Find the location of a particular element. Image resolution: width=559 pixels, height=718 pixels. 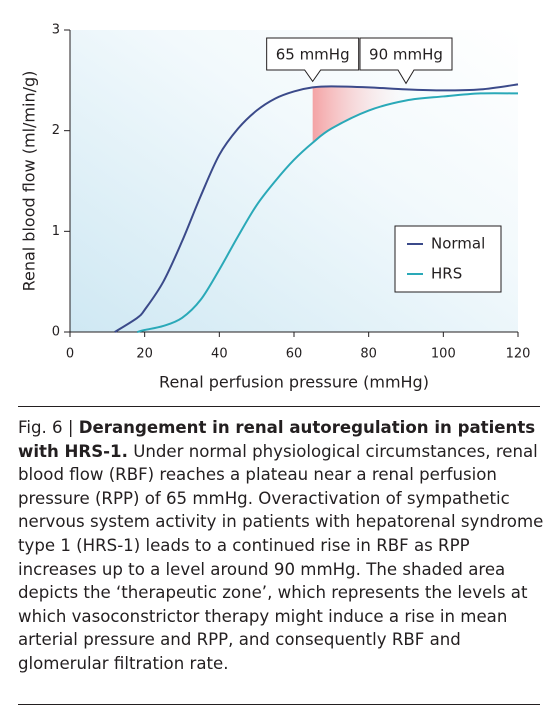

y-axis-label: Renal blood flow (ml/min/g) is located at coordinates (29, 181).